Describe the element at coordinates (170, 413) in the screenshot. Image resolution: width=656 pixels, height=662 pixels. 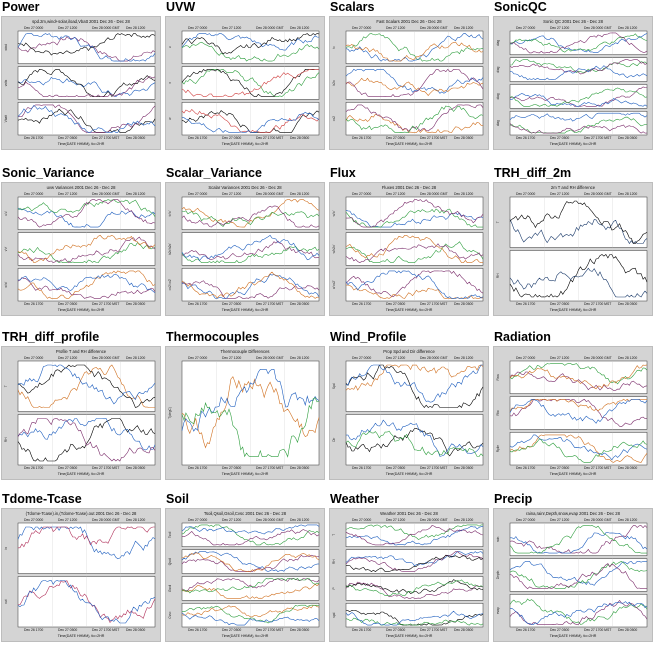
I see `y-axis-label: T(degC)` at that location.